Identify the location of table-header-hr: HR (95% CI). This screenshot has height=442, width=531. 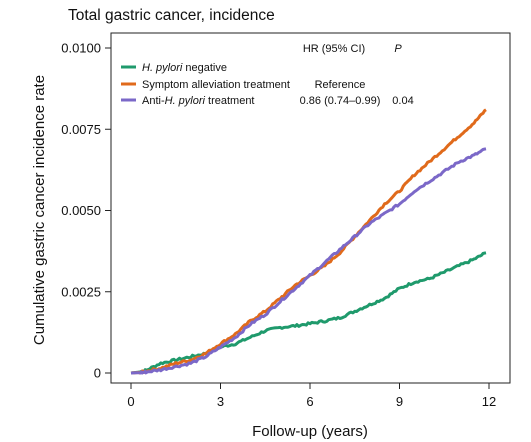
(334, 49).